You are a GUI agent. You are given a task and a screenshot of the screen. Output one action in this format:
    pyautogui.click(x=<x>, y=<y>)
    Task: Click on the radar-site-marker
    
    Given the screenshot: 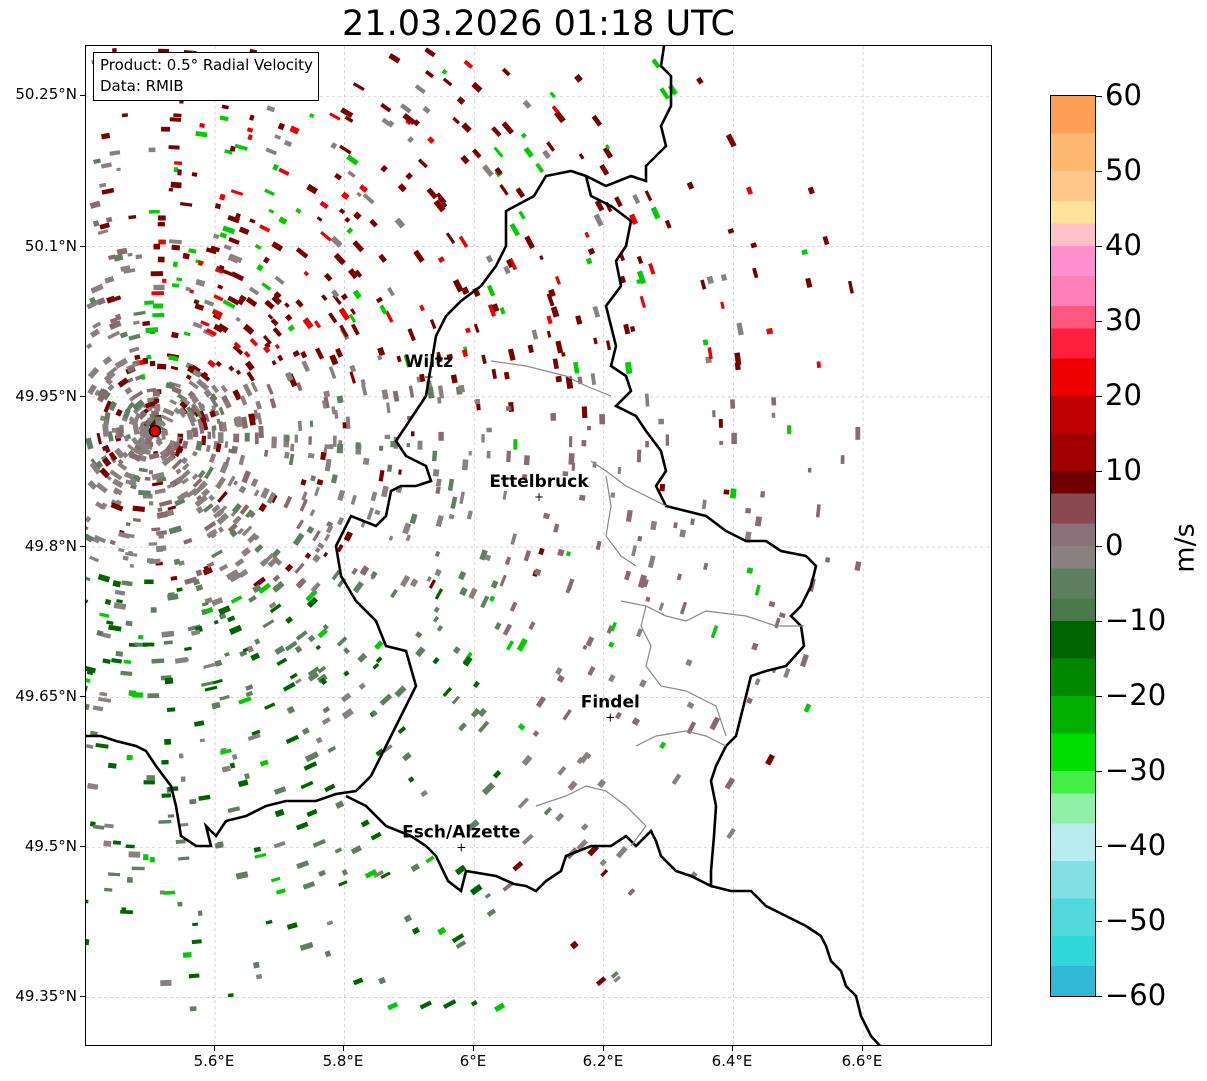 What is the action you would take?
    pyautogui.click(x=155, y=431)
    